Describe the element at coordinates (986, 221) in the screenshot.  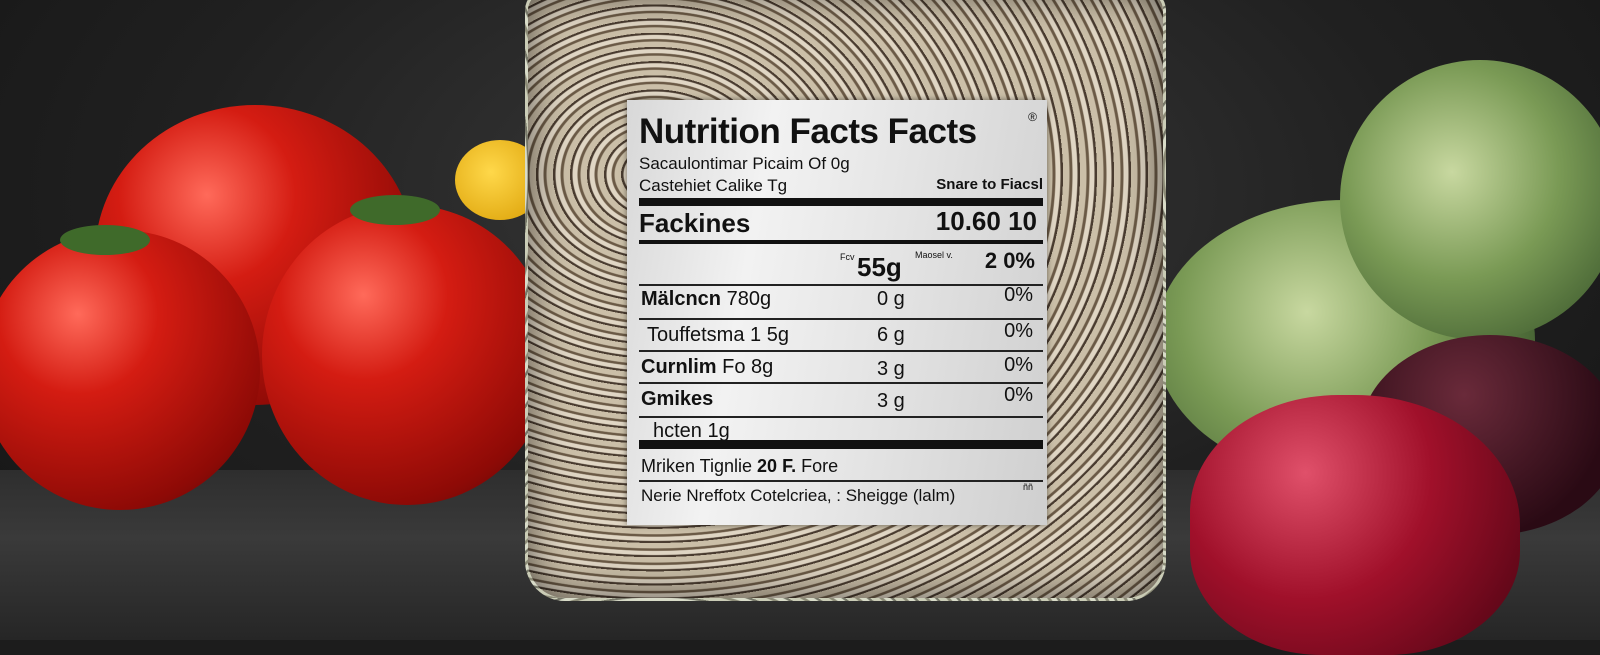
I see `main-row-value: 10.60 10` at that location.